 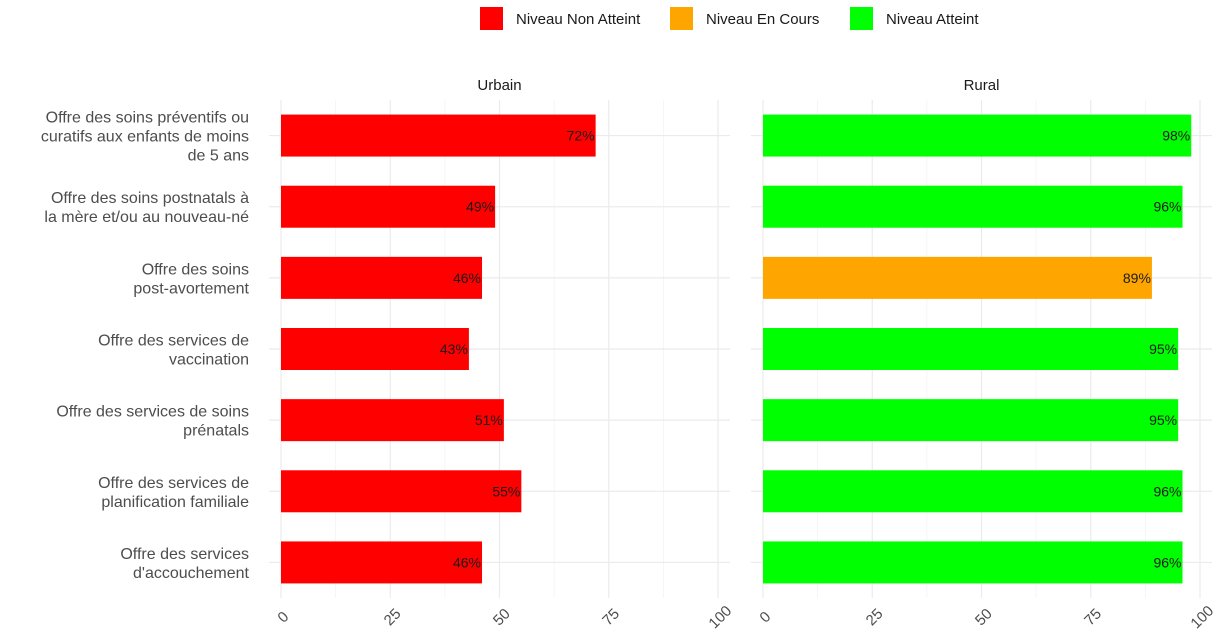 What do you see at coordinates (184, 564) in the screenshot?
I see `category-label-7: Offre des services d'accouchement` at bounding box center [184, 564].